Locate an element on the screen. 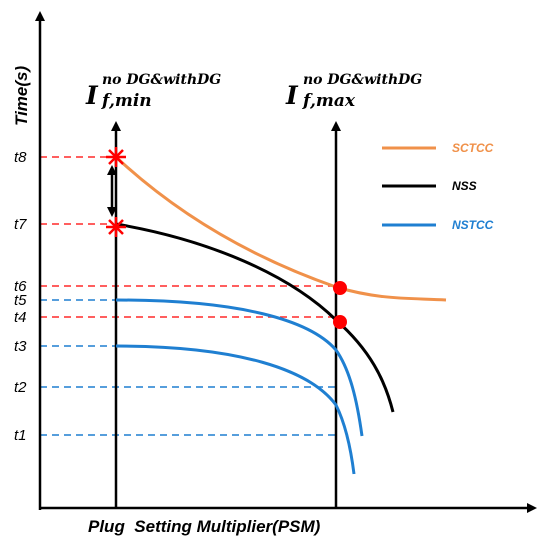  tick-t5: t5 is located at coordinates (20, 300).